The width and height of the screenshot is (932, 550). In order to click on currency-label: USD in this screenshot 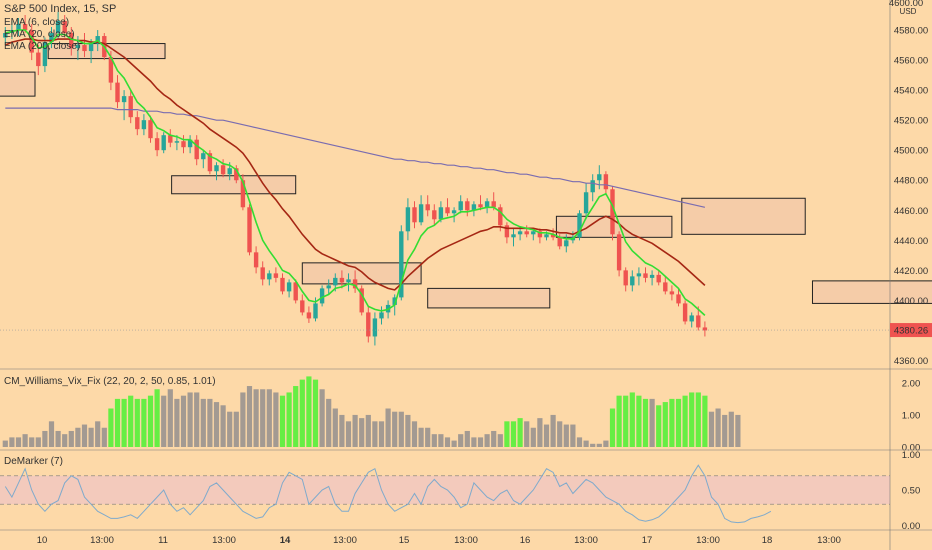, I will do `click(908, 11)`.